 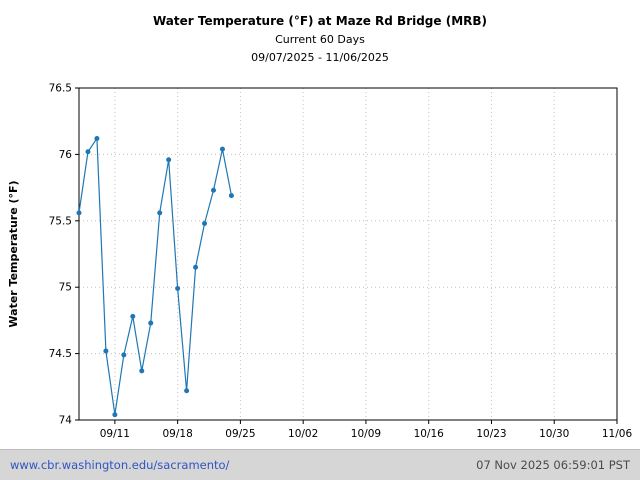 What do you see at coordinates (366, 434) in the screenshot?
I see `x-tick-label: 10/09` at bounding box center [366, 434].